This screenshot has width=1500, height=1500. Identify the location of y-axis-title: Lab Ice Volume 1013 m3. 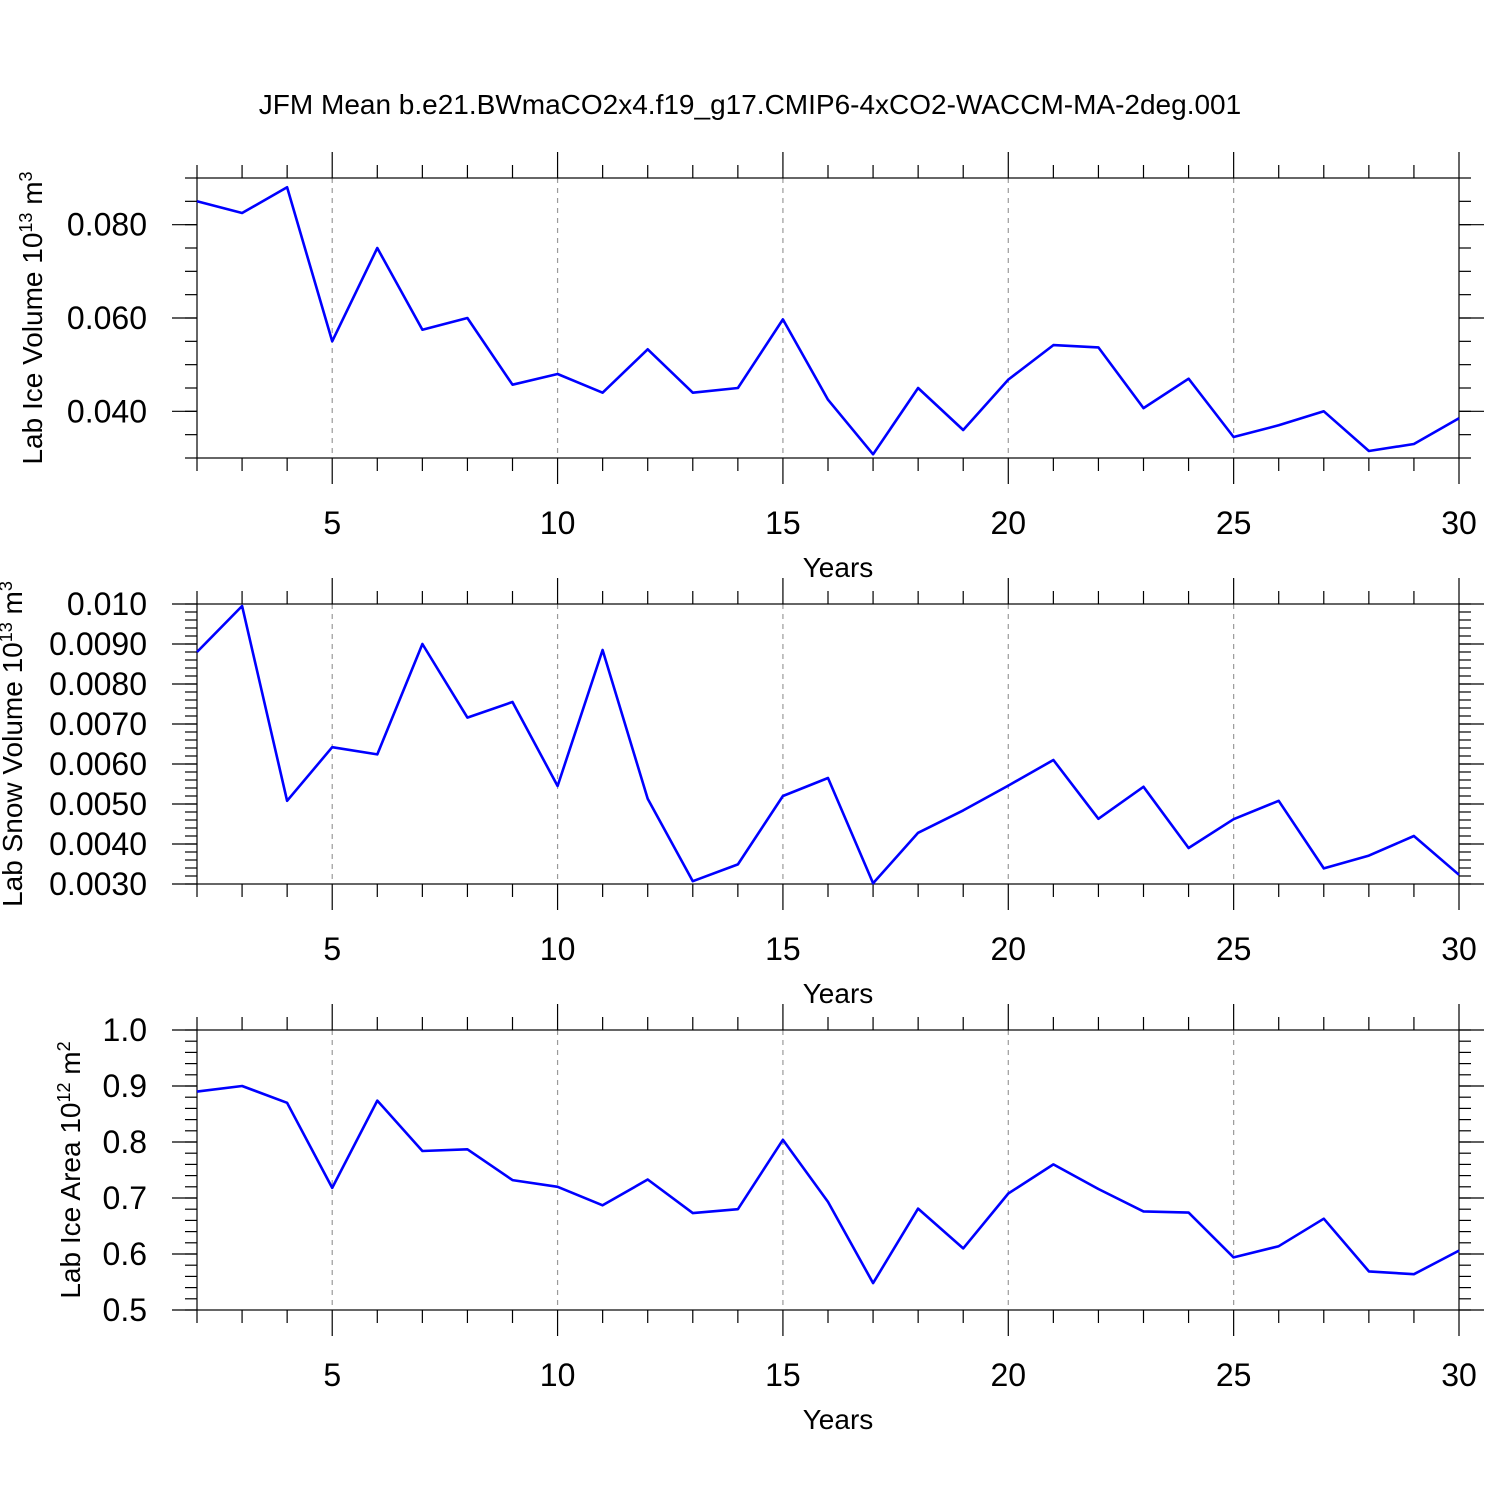
(32, 317).